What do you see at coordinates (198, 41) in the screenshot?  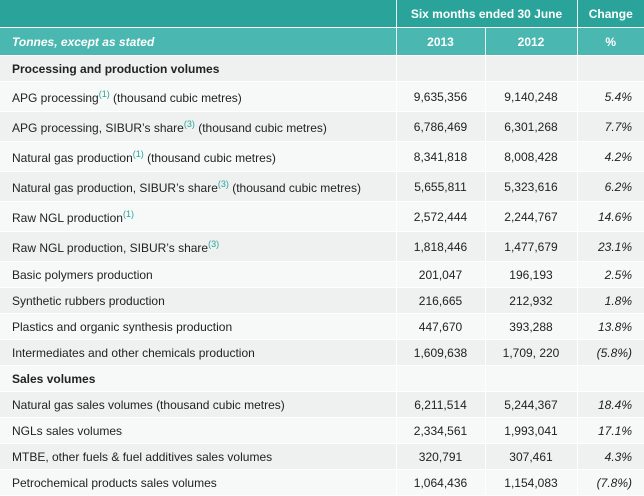 I see `header-unit-label: Tonnes, except as stated` at bounding box center [198, 41].